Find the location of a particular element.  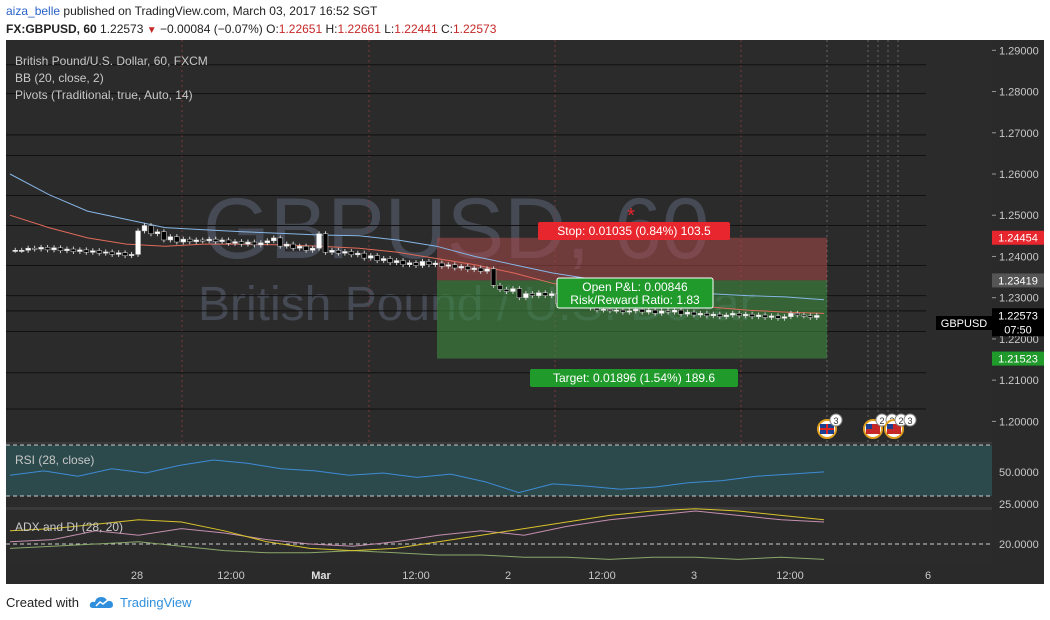

target-label: Target: 0.01896 (1.54%) 189.6 is located at coordinates (634, 378).